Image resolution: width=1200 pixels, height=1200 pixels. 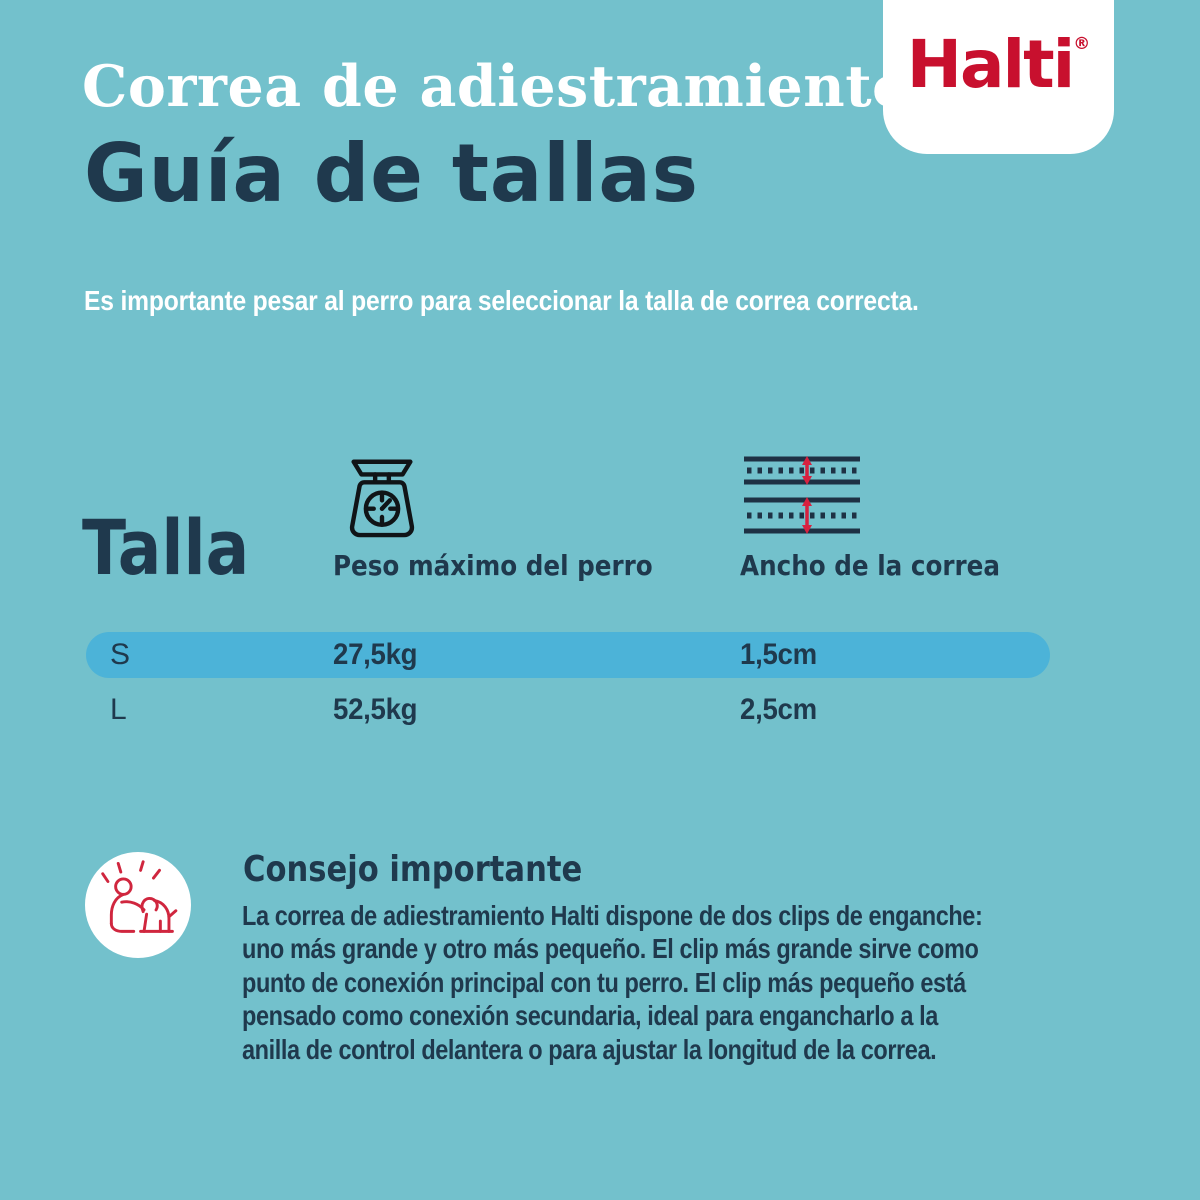 I want to click on table-row-size-s: S 27,5kg 1,5cm, so click(x=568, y=655).